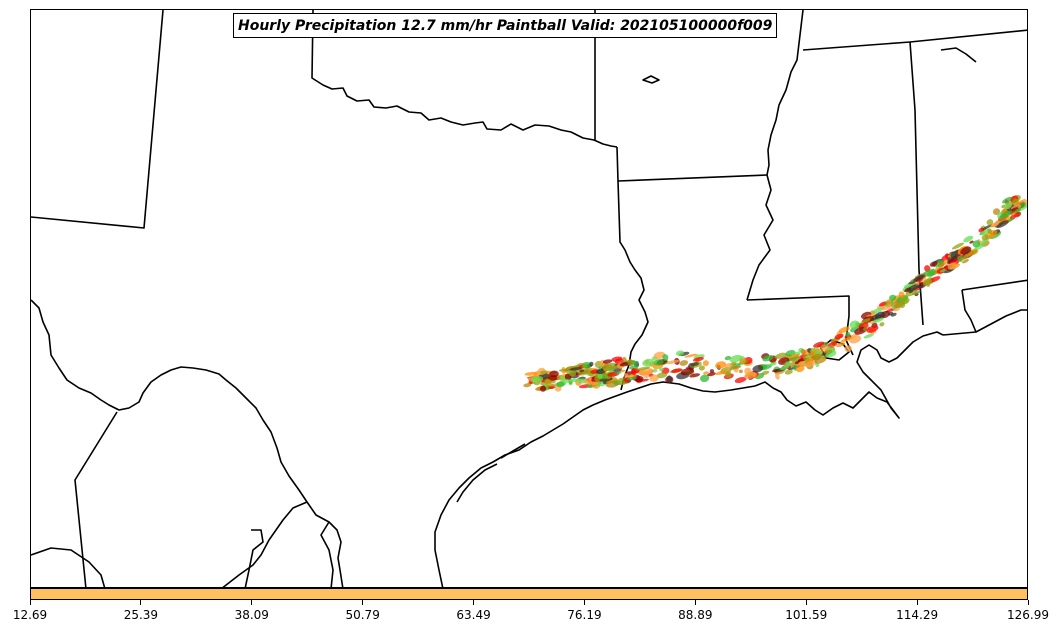  What do you see at coordinates (362, 615) in the screenshot?
I see `colorbar-tick-label: 50.79` at bounding box center [362, 615].